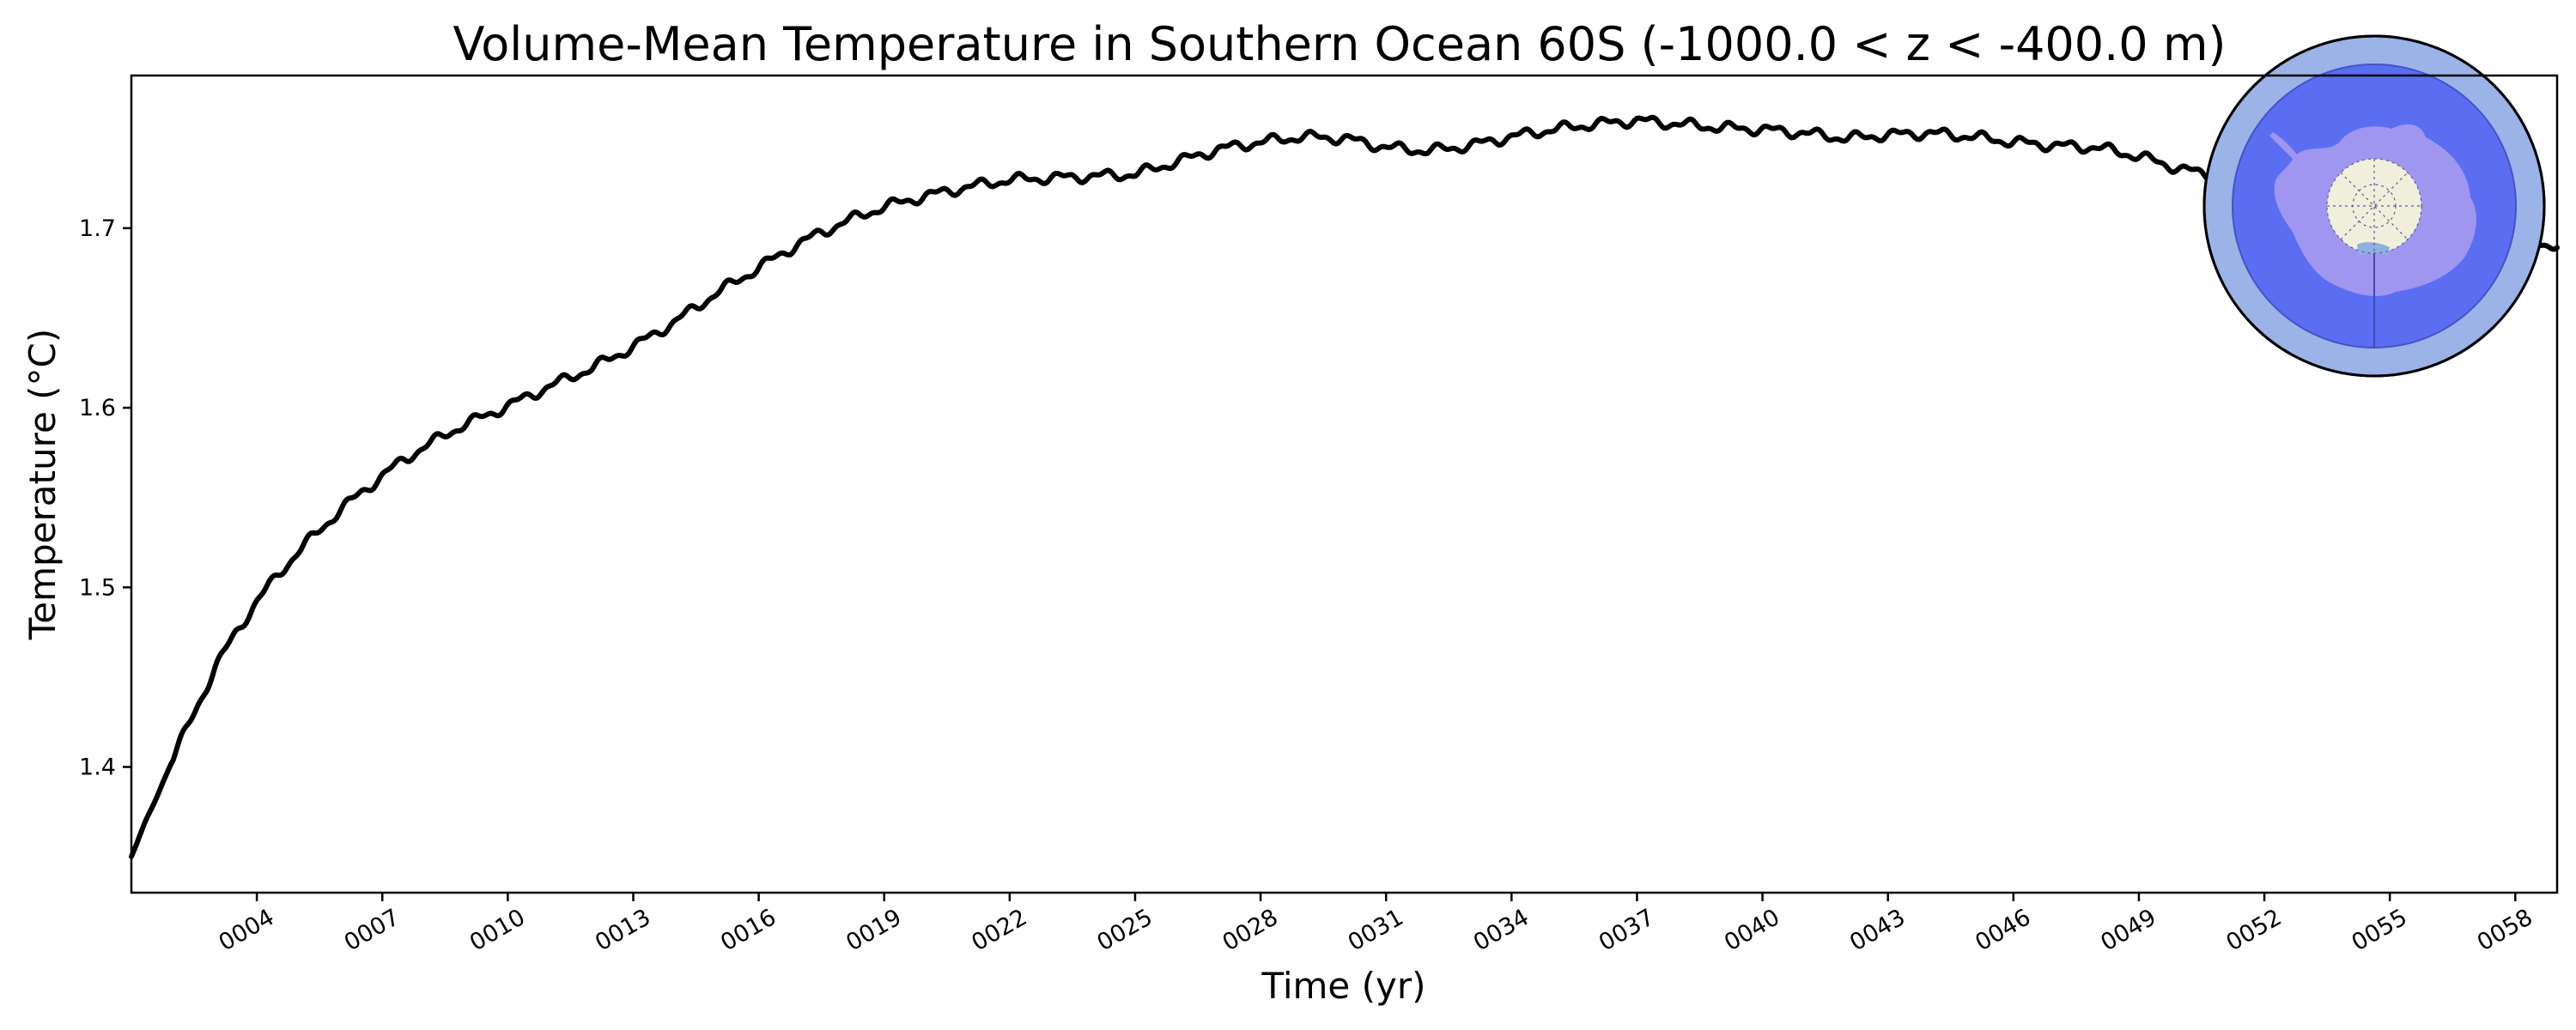  What do you see at coordinates (98, 408) in the screenshot?
I see `y-tick-label: 1.6` at bounding box center [98, 408].